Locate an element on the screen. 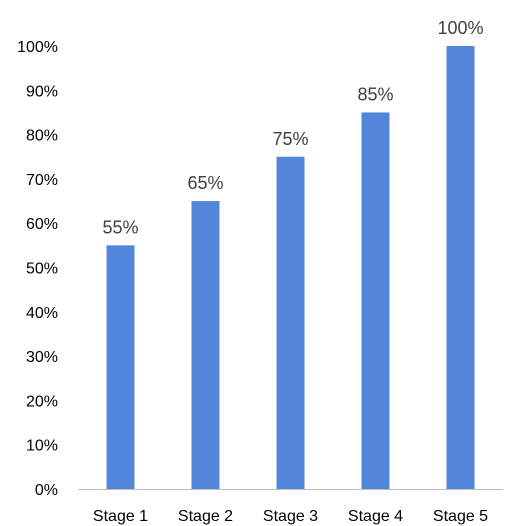 The image size is (507, 526). y-tick-label: 90% is located at coordinates (42, 91).